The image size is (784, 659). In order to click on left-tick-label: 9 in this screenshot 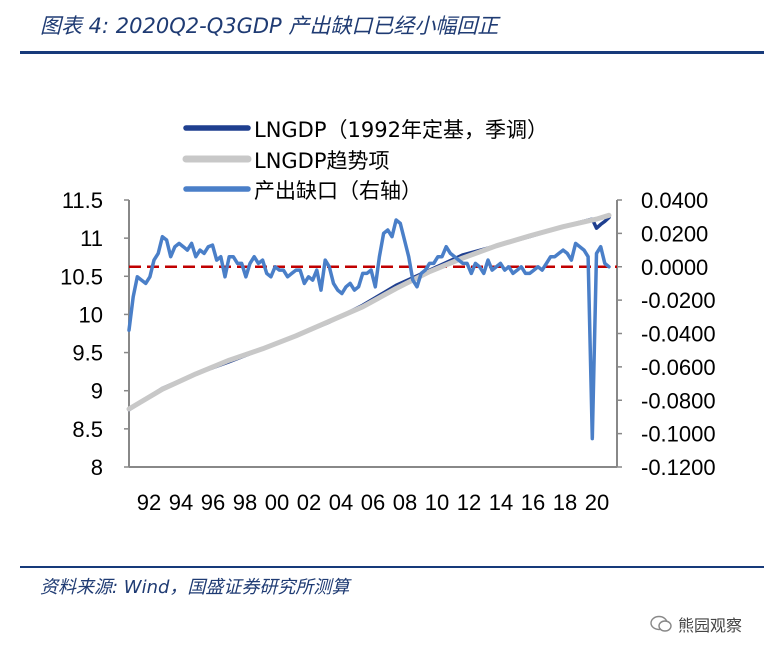, I will do `click(97, 391)`.